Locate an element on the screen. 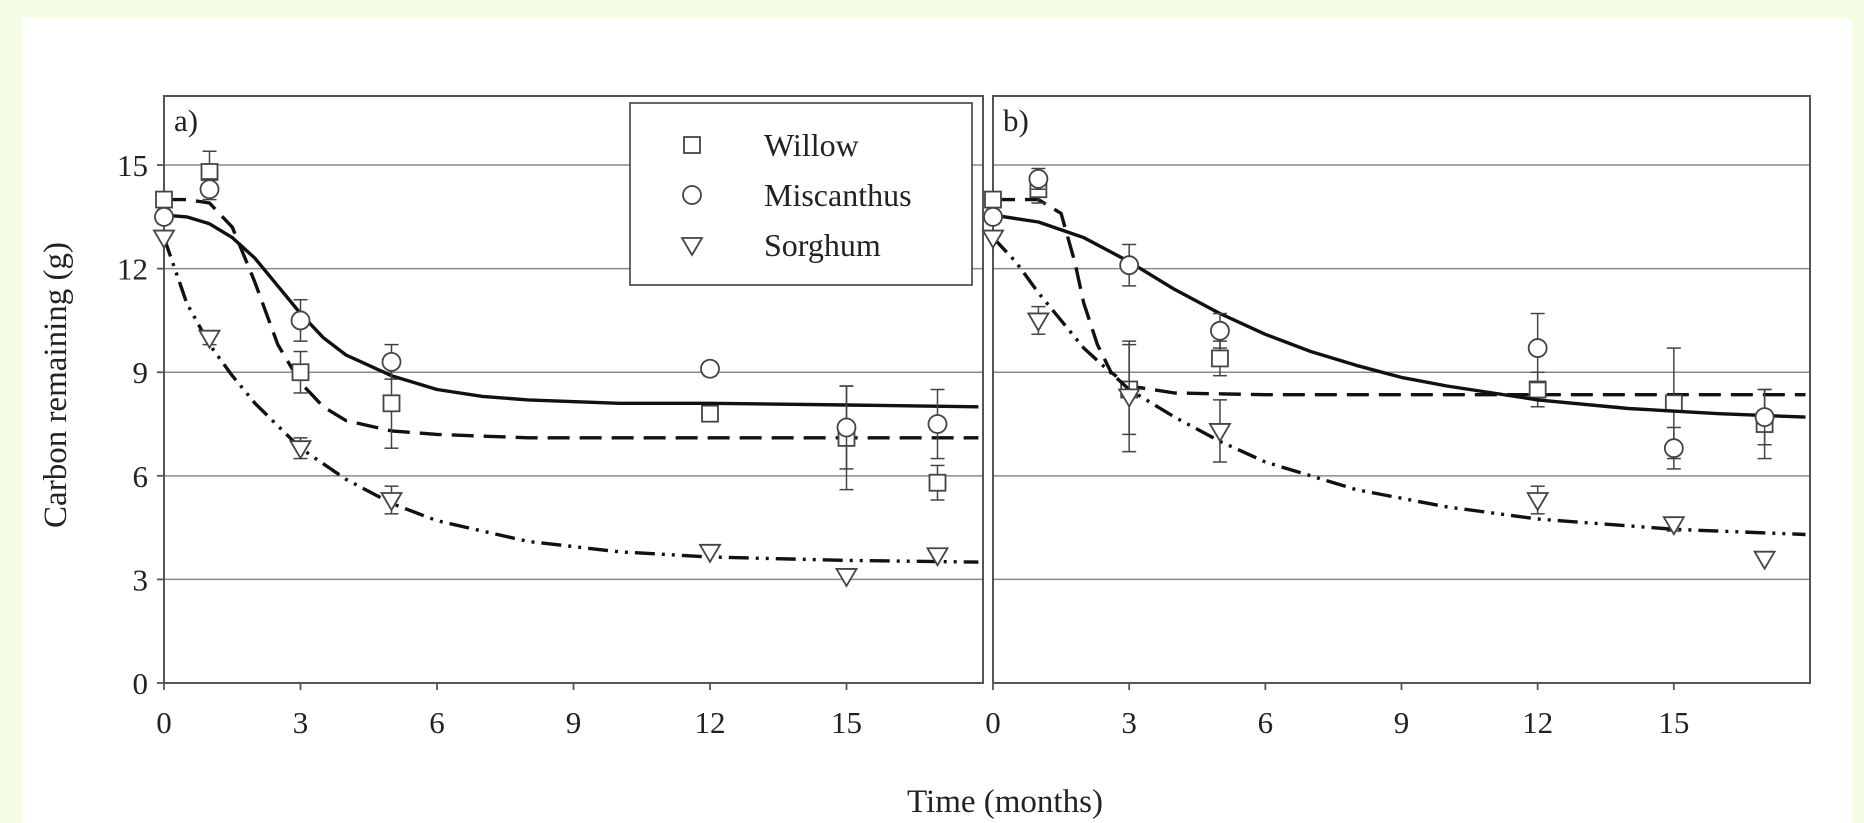 The height and width of the screenshot is (823, 1864). legend-label-miscanthus: Miscanthus is located at coordinates (838, 195).